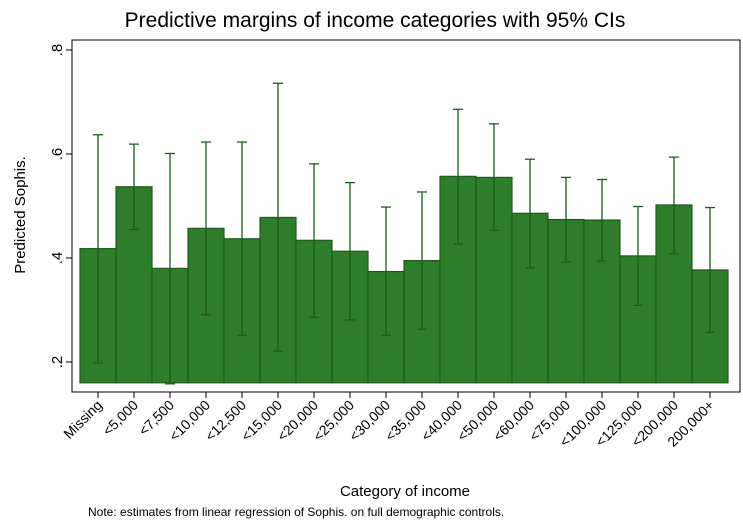  What do you see at coordinates (57, 154) in the screenshot?
I see `y-tick-label: .6` at bounding box center [57, 154].